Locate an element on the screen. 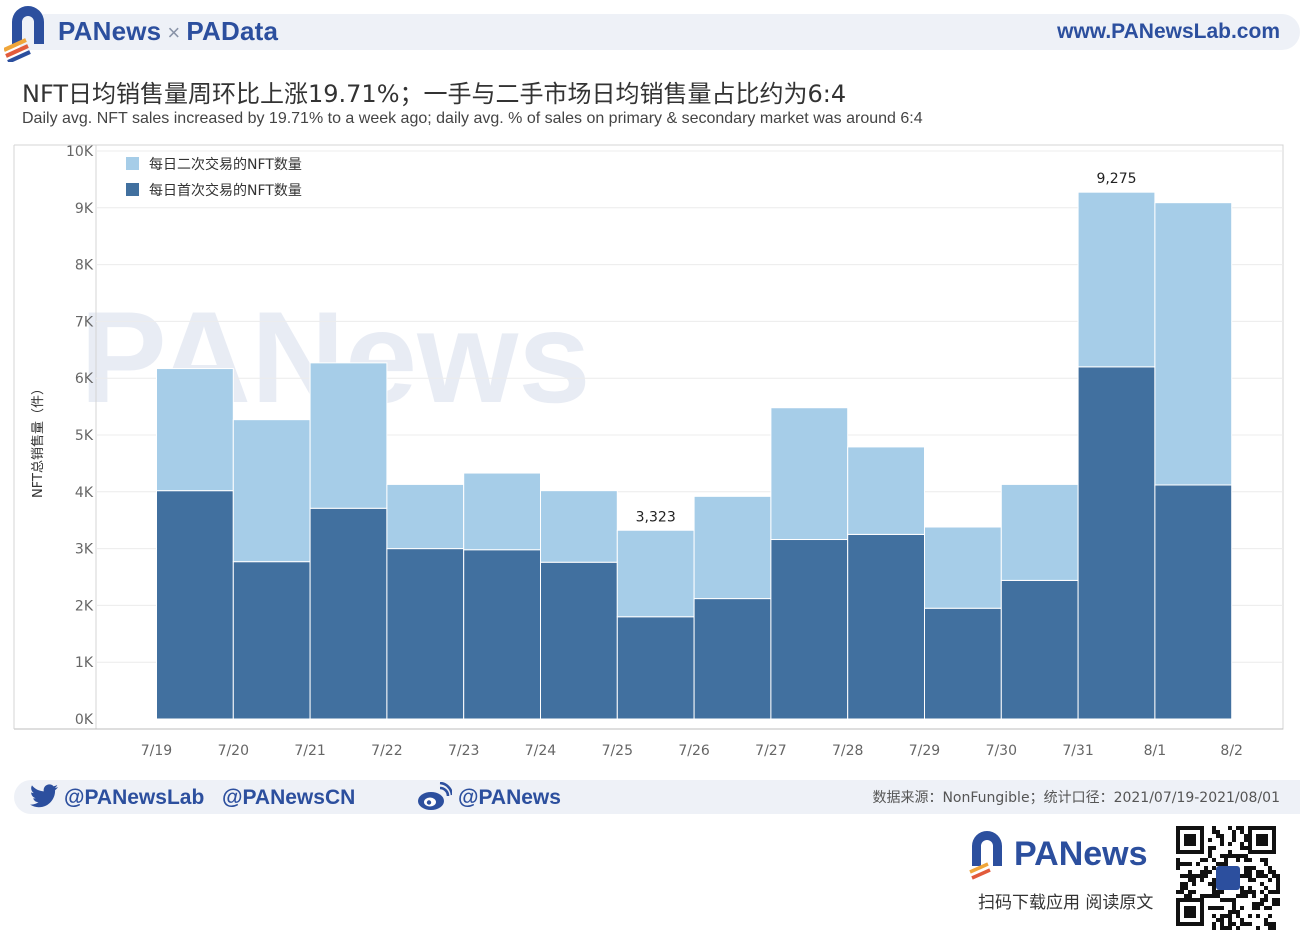 This screenshot has height=936, width=1300. data-label: 9,275 is located at coordinates (1116, 179).